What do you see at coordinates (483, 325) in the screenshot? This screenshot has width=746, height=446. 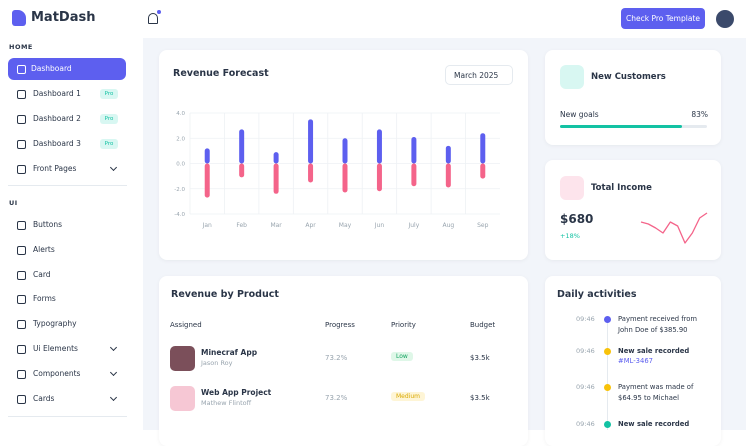 I see `column-header: Budget` at bounding box center [483, 325].